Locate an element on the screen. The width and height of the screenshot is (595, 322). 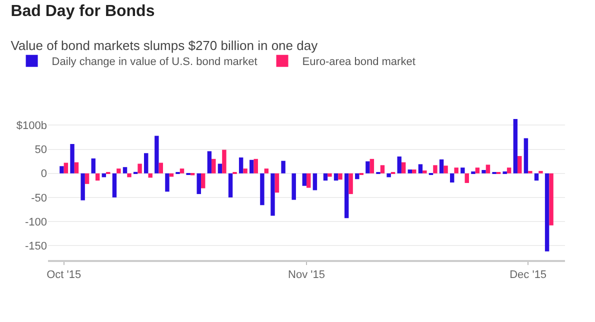
chart-title: Bad Day for Bonds is located at coordinates (82, 11).